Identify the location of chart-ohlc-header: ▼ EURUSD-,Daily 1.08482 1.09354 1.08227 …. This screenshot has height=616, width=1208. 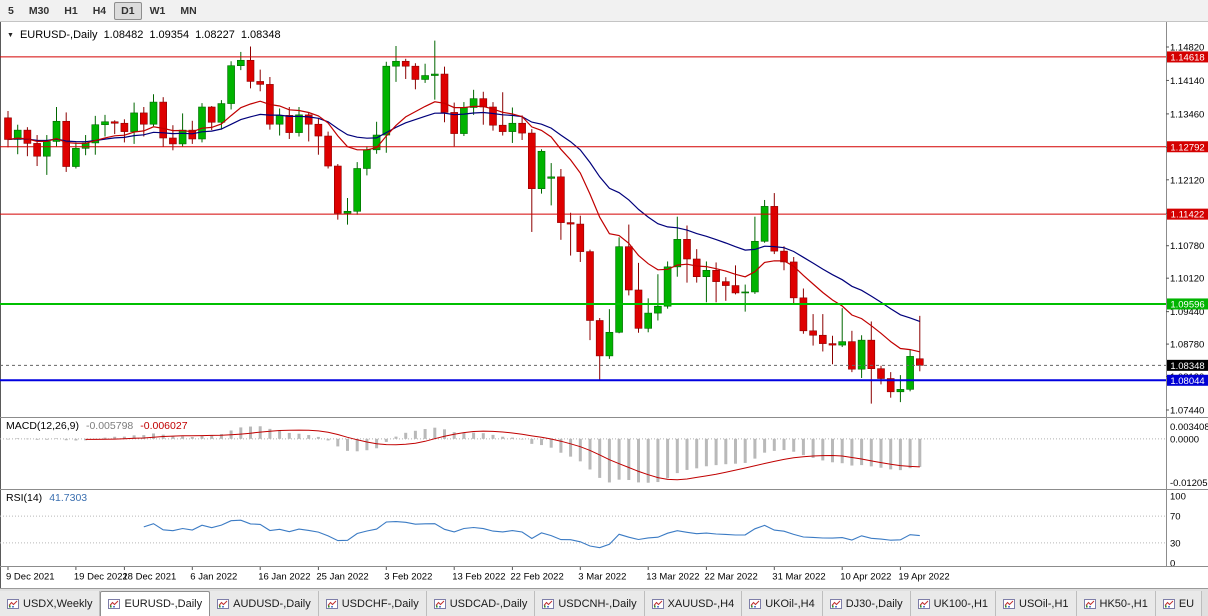
(144, 35).